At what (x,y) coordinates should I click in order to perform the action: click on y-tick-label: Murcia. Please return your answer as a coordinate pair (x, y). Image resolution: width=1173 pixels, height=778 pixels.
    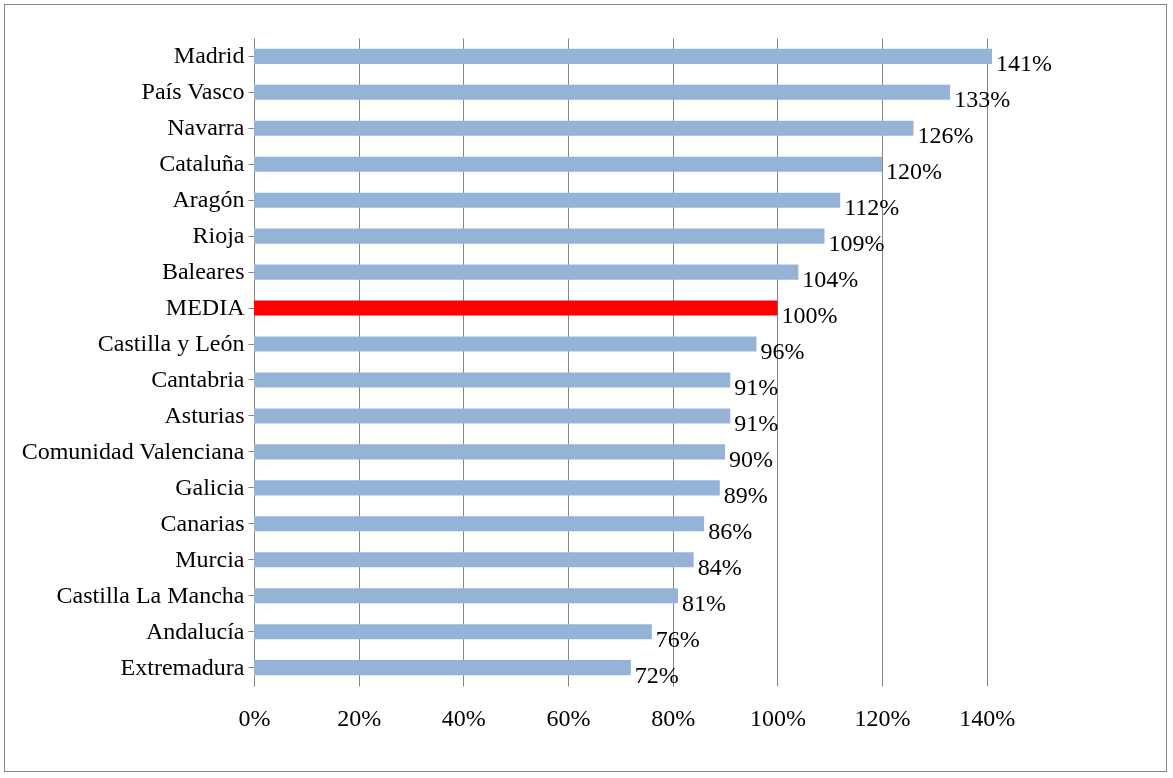
    Looking at the image, I should click on (210, 558).